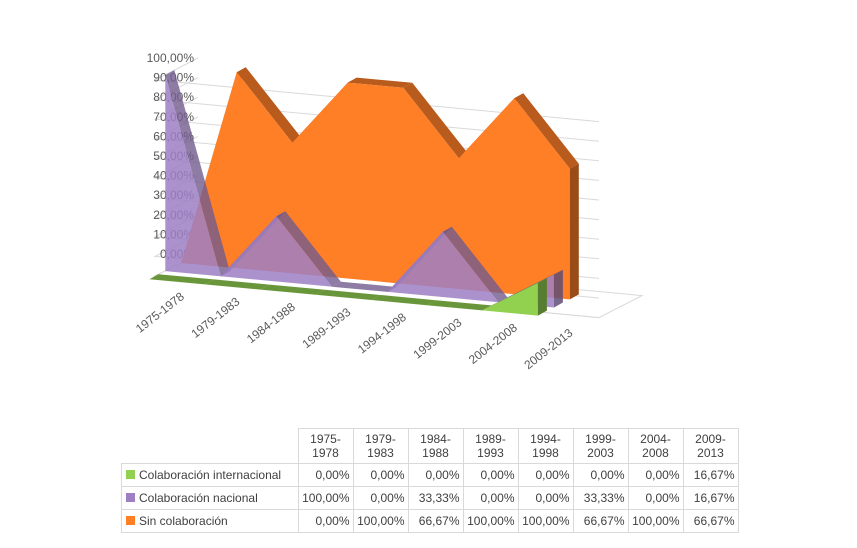 This screenshot has height=548, width=857. Describe the element at coordinates (327, 328) in the screenshot. I see `x-tick-label: 1989-1993` at that location.